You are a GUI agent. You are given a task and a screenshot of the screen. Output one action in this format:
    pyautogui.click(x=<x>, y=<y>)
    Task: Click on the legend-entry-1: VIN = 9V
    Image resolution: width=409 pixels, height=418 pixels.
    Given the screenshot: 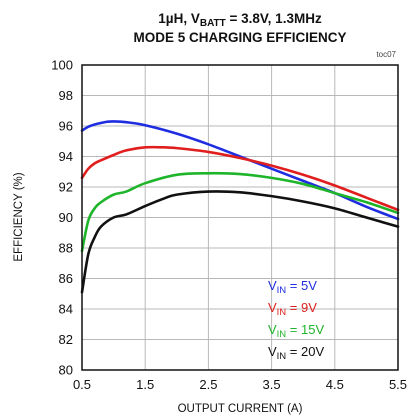 What is the action you would take?
    pyautogui.click(x=292, y=309)
    